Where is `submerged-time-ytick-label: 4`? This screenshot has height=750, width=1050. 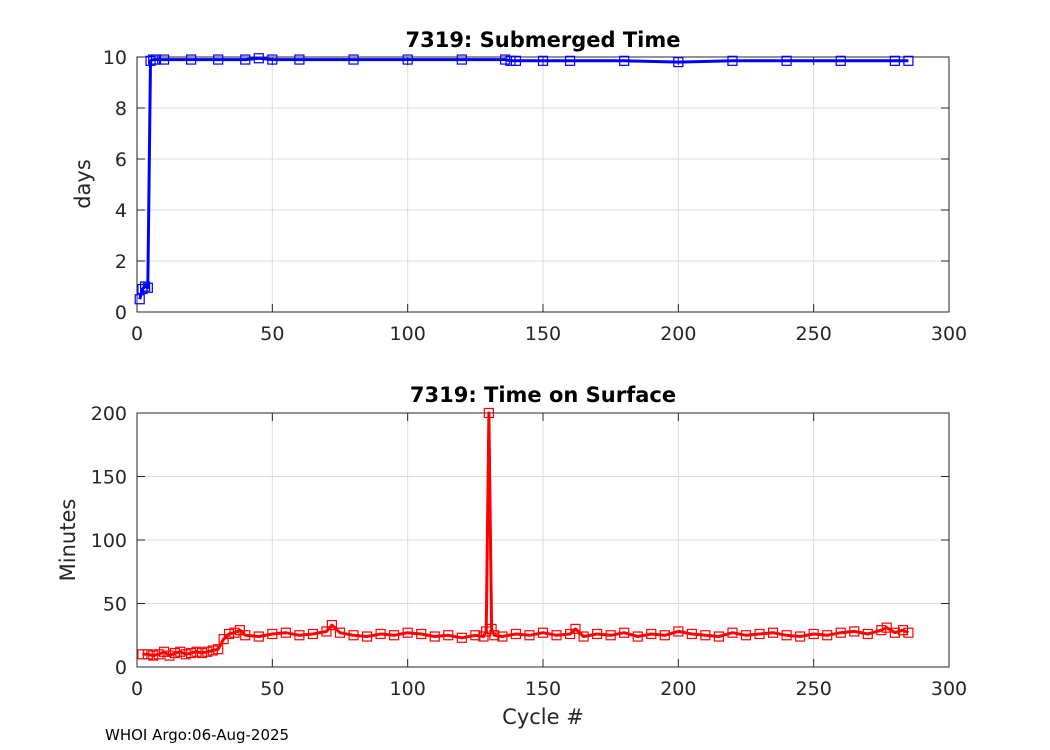 submerged-time-ytick-label: 4 is located at coordinates (121, 211).